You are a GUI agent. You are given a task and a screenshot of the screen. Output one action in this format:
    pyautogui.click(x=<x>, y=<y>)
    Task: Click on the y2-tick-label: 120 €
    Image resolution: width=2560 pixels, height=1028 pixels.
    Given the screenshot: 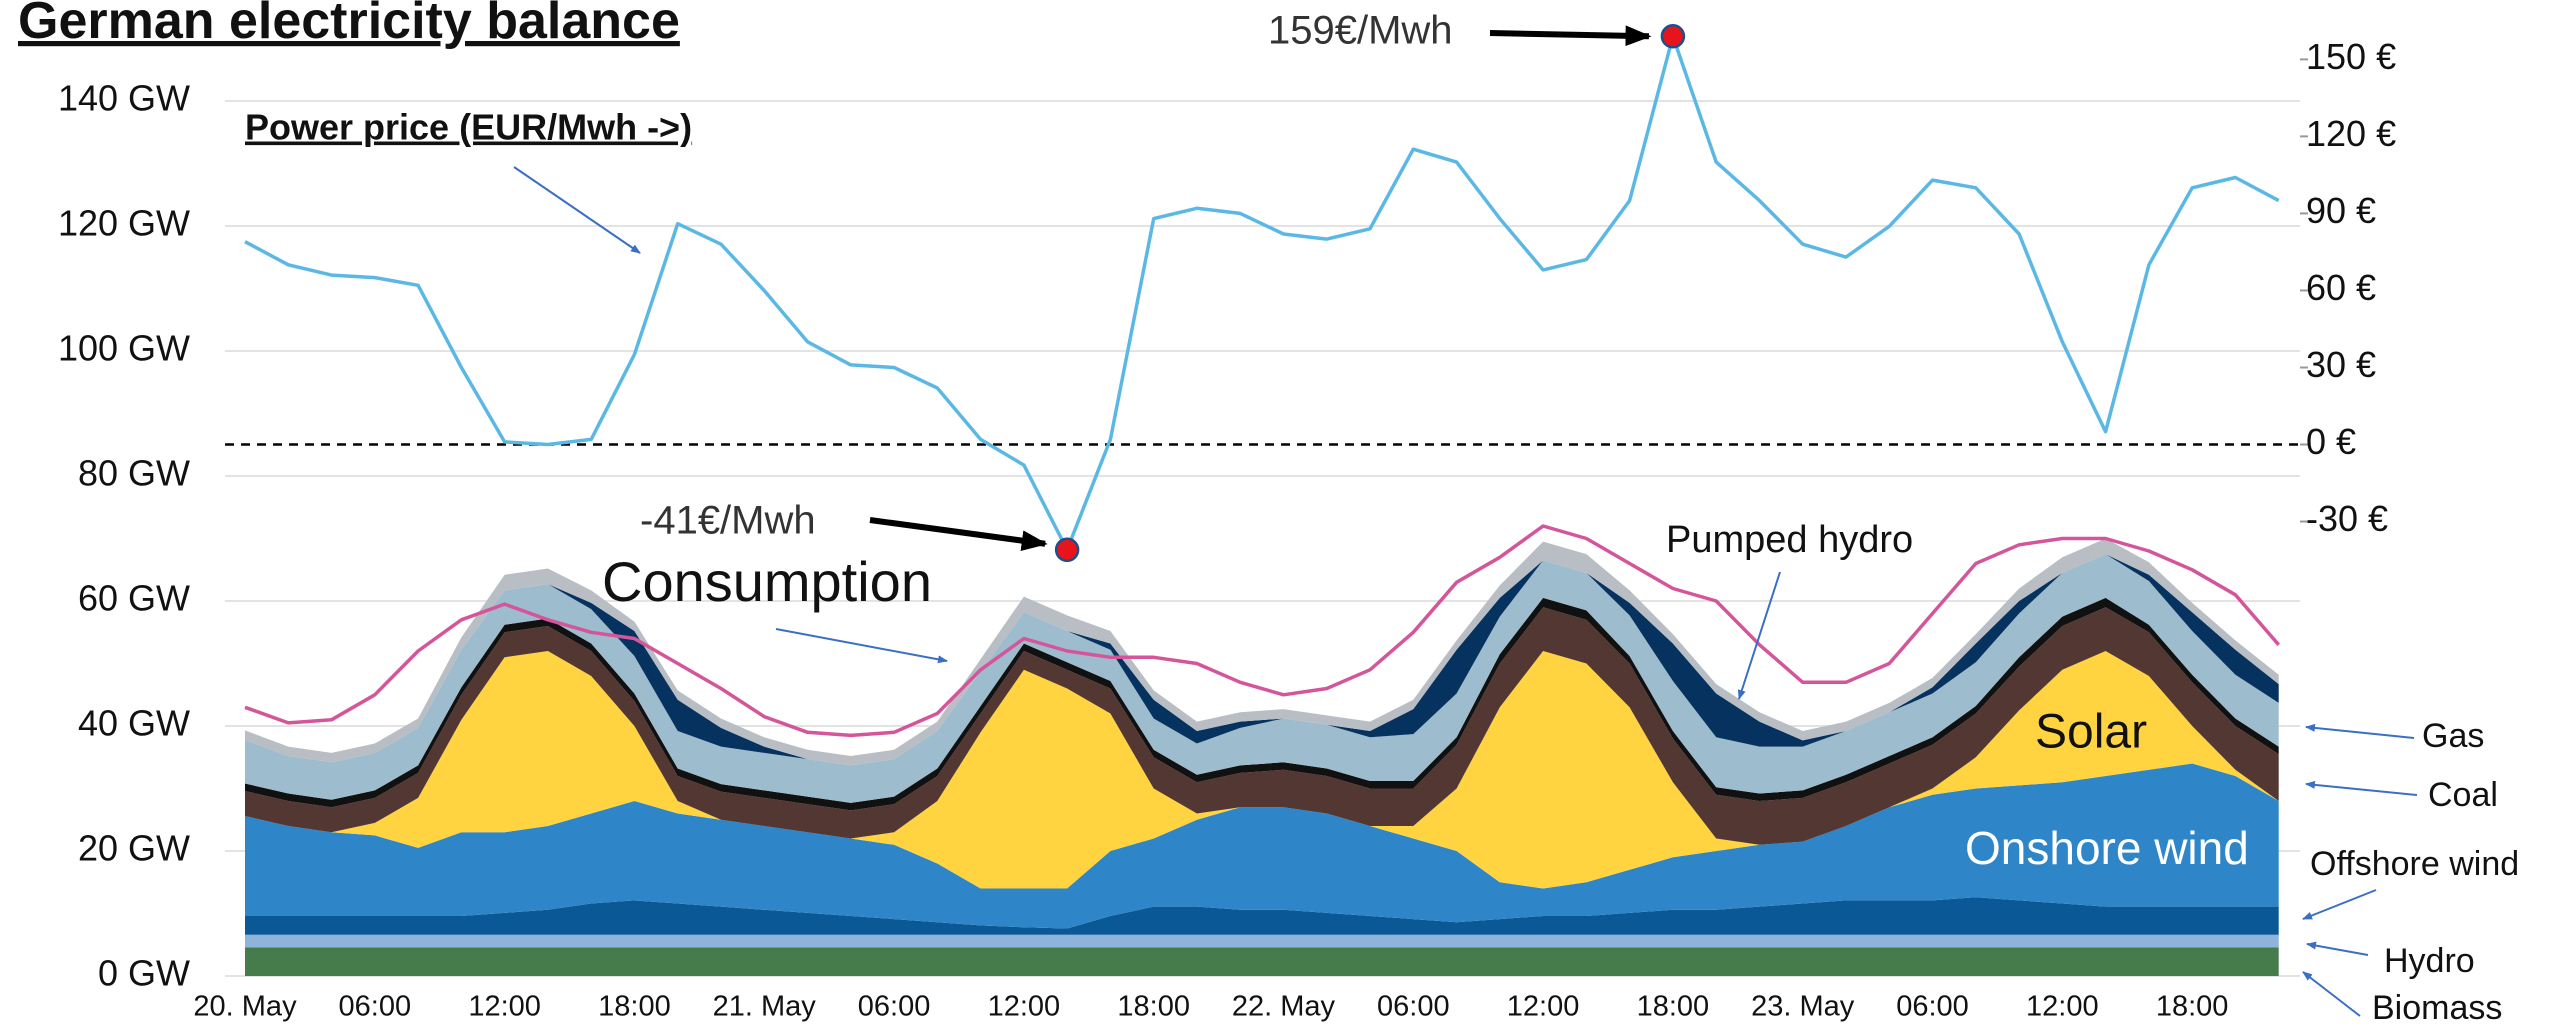 What is the action you would take?
    pyautogui.click(x=2351, y=133)
    